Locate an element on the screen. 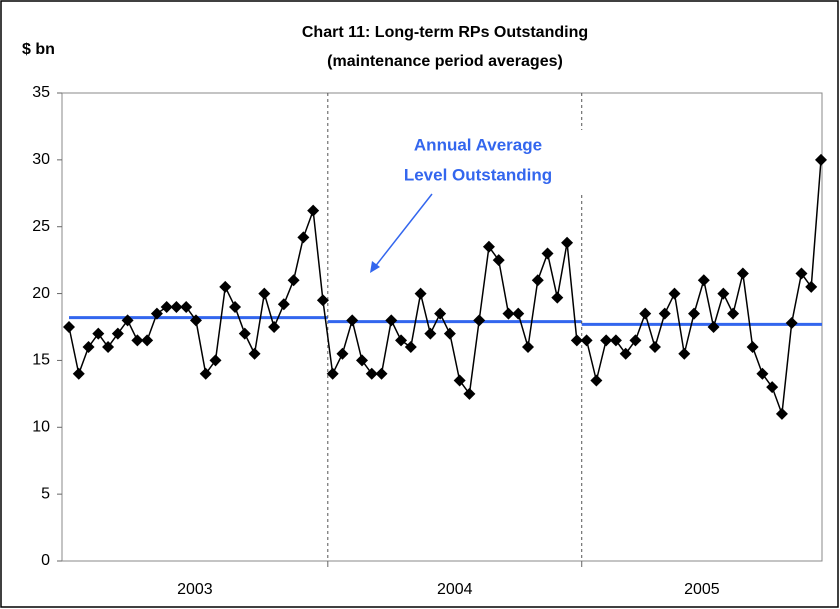 Image resolution: width=840 pixels, height=609 pixels. annotation-box is located at coordinates (497, 161).